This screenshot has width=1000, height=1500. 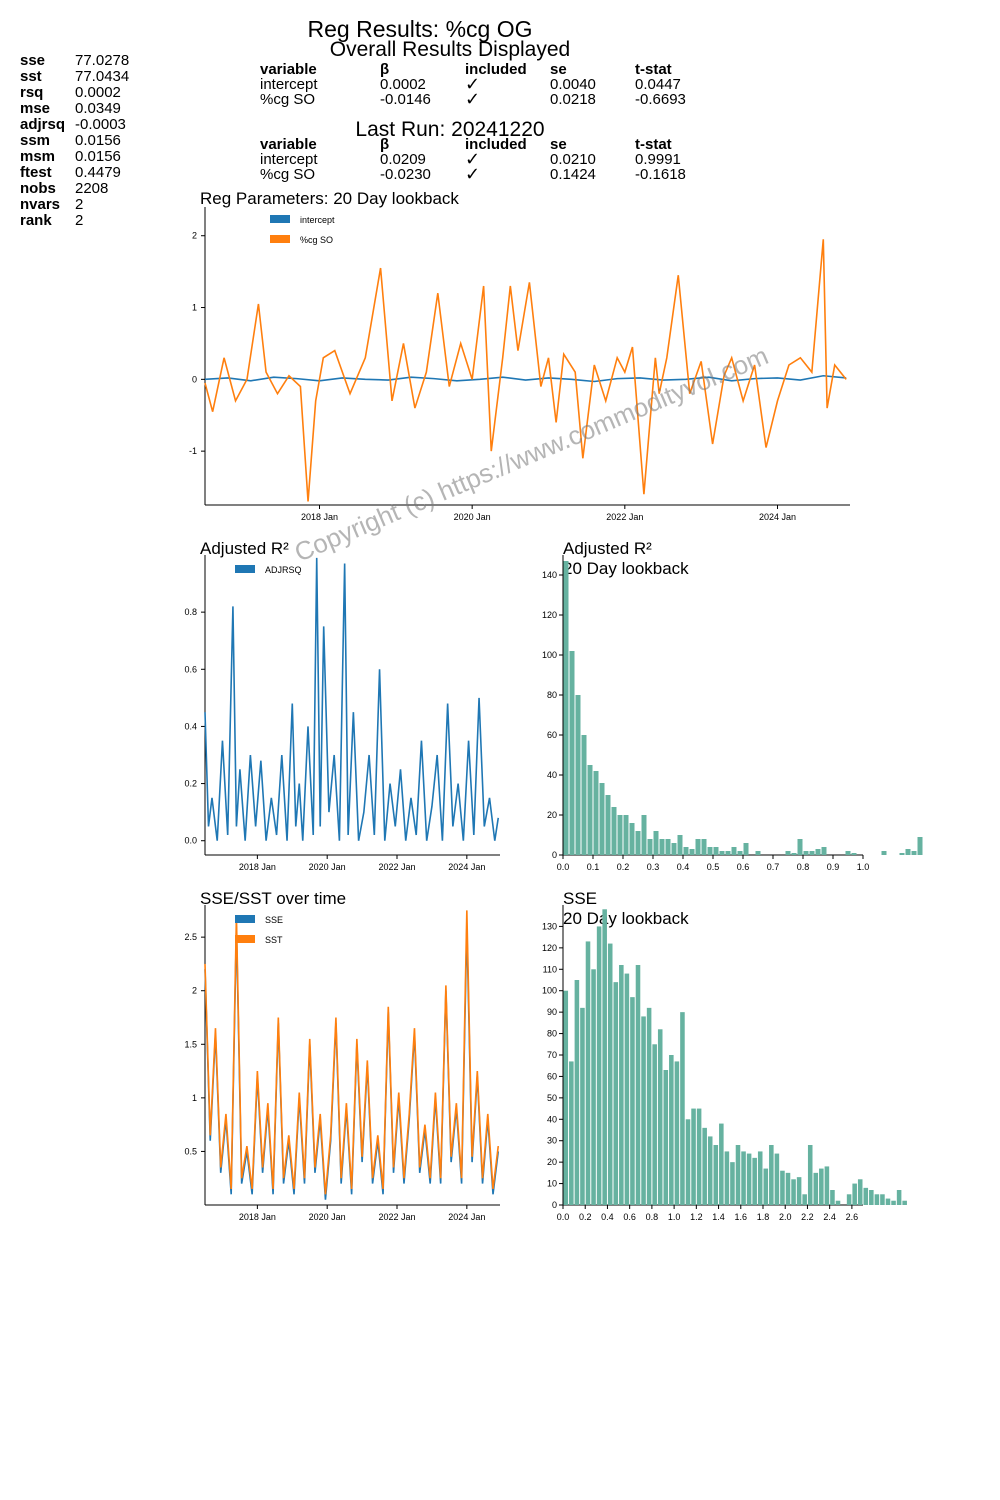 I want to click on stat-row-sse: sse 77.0278, so click(x=92, y=61).